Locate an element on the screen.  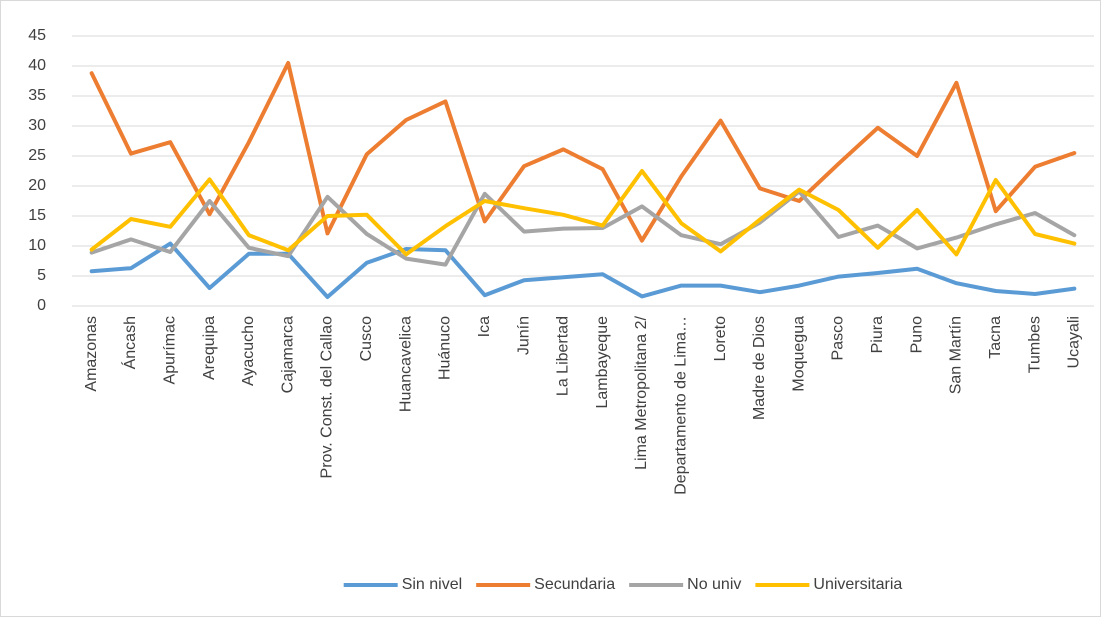
x-tick-label: Tumbes is located at coordinates (1034, 344).